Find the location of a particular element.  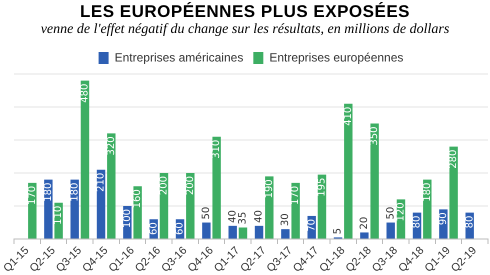

data-label: 30 is located at coordinates (285, 219).